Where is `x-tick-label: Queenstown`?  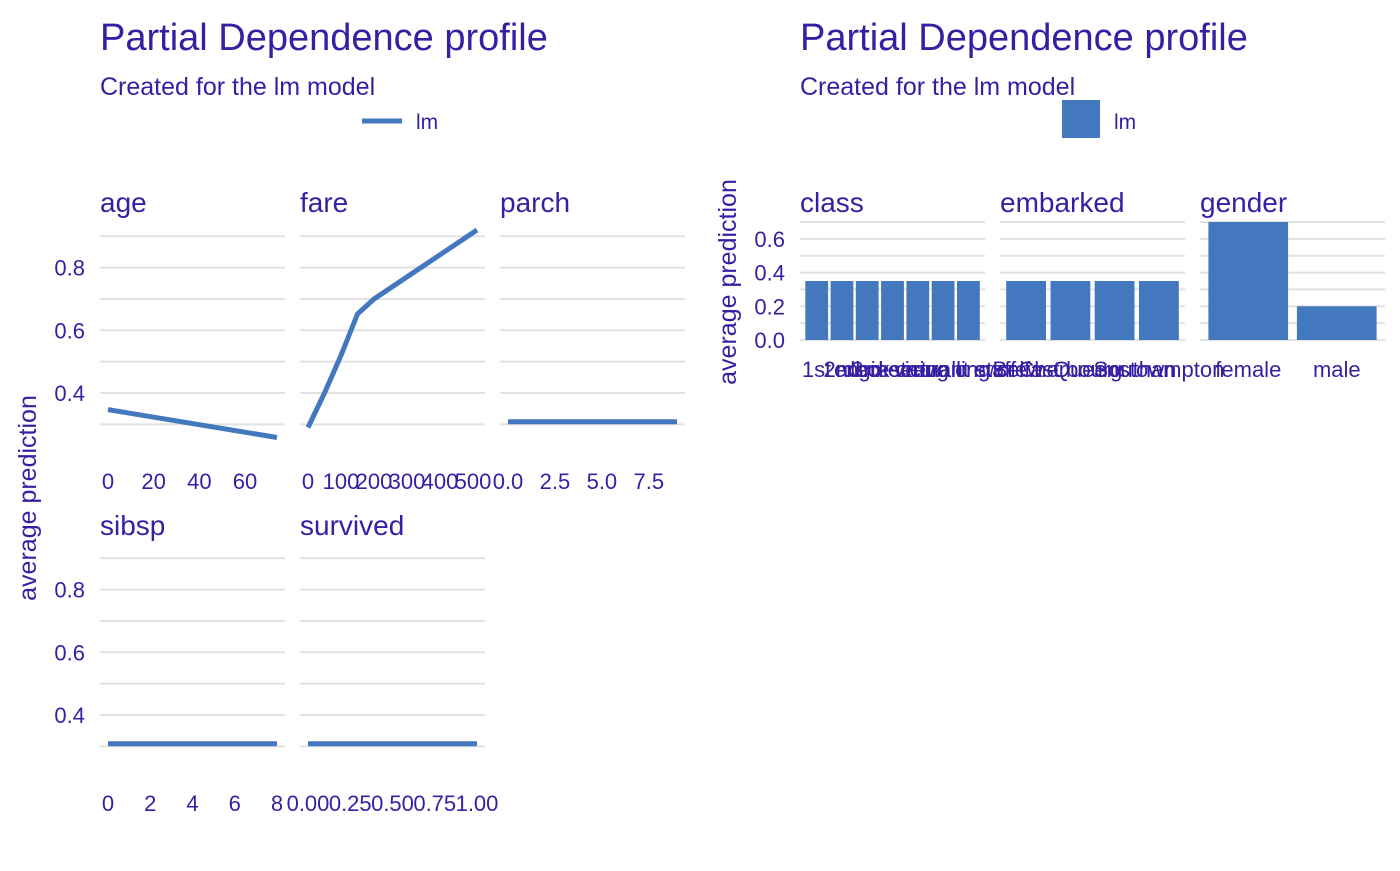
x-tick-label: Queenstown is located at coordinates (1115, 369).